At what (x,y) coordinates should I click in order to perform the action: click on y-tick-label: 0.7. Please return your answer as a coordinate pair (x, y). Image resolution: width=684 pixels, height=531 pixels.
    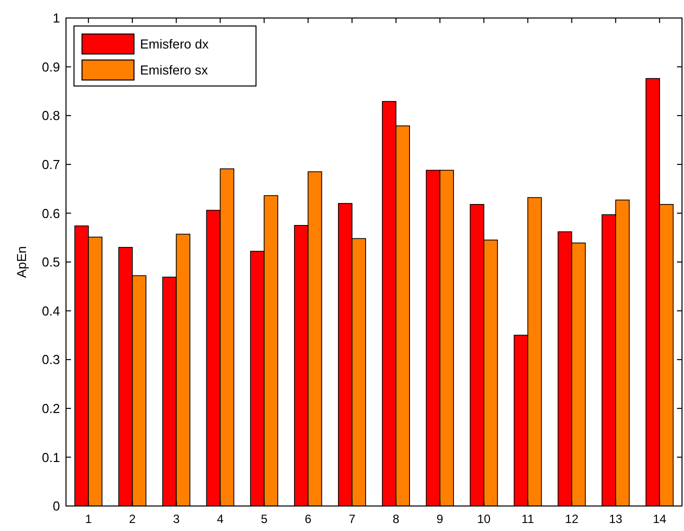
    Looking at the image, I should click on (51, 164).